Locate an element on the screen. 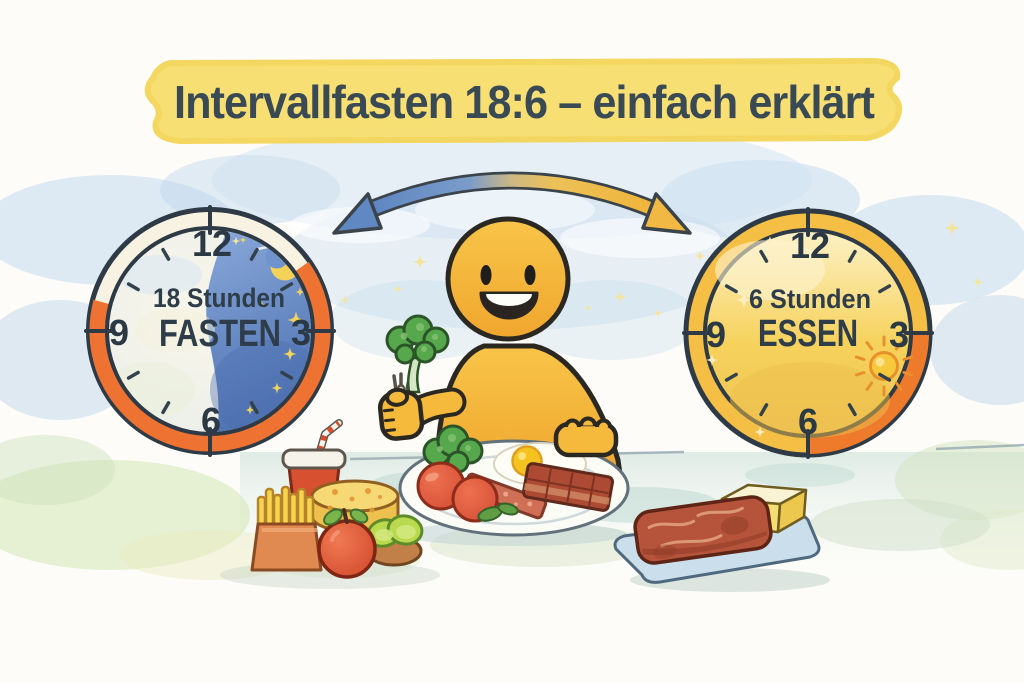  eating-clock: 12 3 6 9 6 Stunden ESSEN is located at coordinates (808, 333).